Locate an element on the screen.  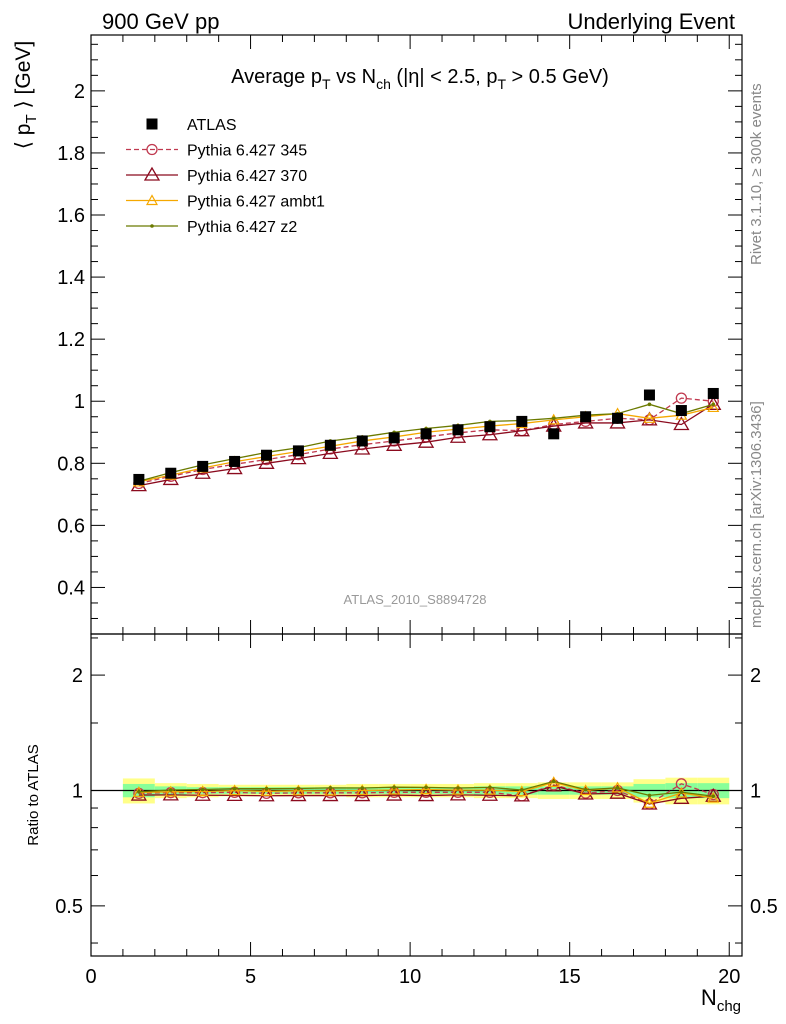
main-y-tick-label: 0.8 is located at coordinates (71, 464).